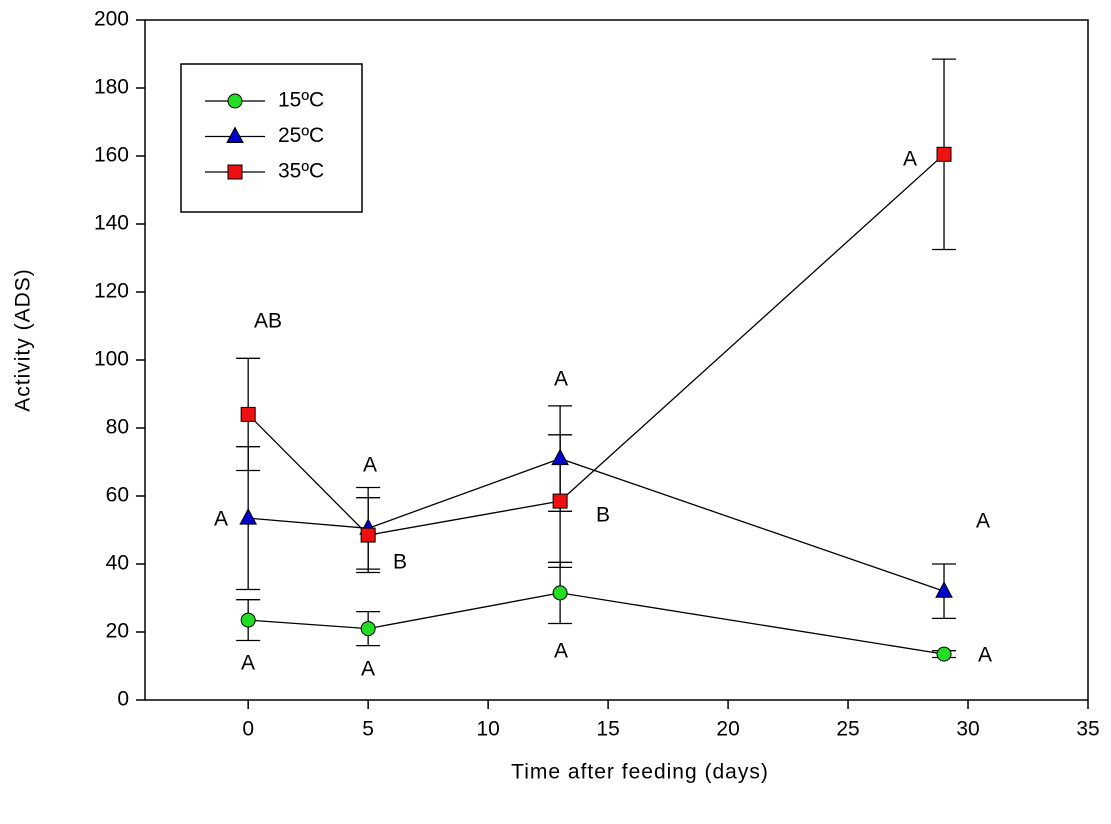 This screenshot has height=824, width=1111. What do you see at coordinates (640, 772) in the screenshot?
I see `x-axis-label: Time after feeding (days)` at bounding box center [640, 772].